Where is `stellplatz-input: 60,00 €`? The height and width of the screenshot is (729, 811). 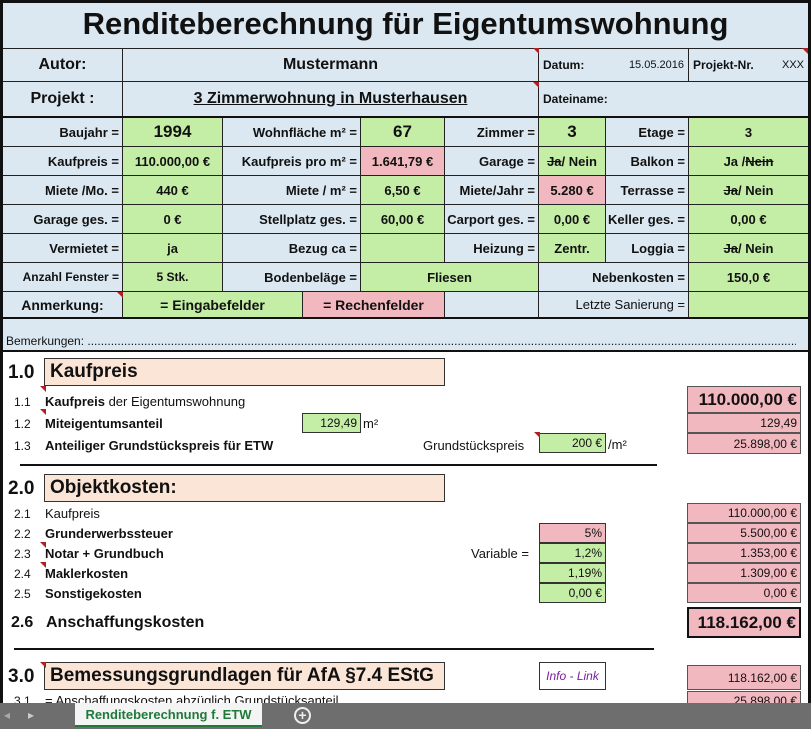 stellplatz-input: 60,00 € is located at coordinates (403, 219).